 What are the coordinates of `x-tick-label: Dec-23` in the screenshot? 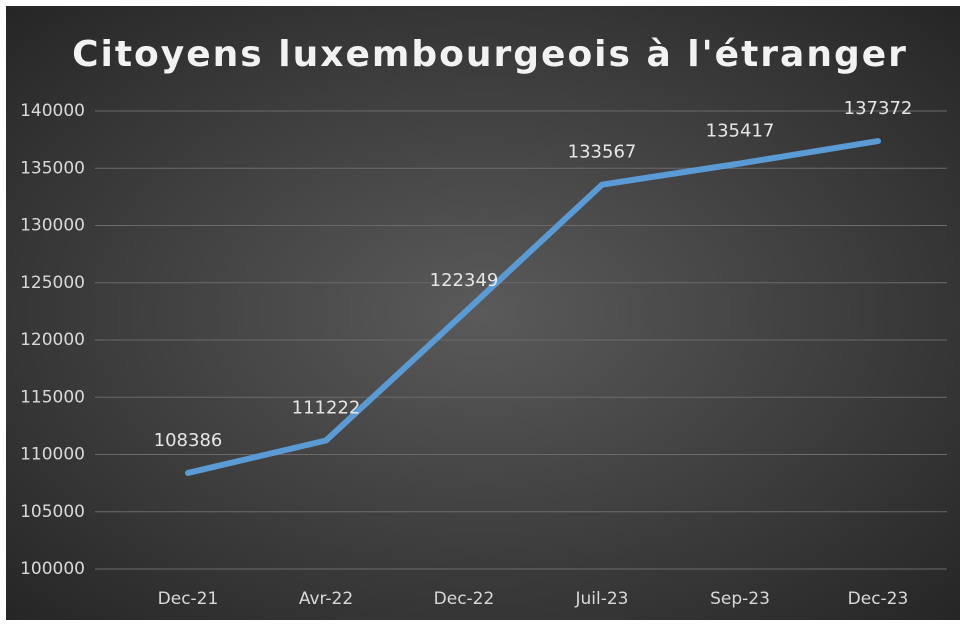 It's located at (878, 599).